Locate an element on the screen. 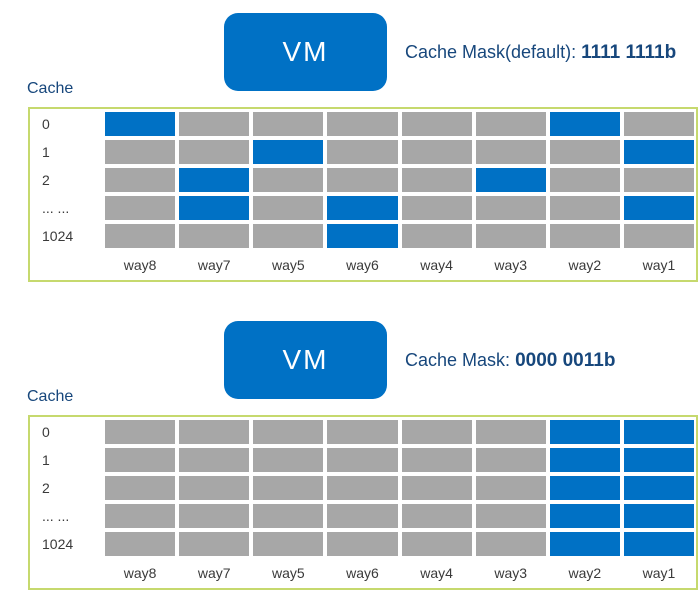 The height and width of the screenshot is (604, 700). vm-box: VM is located at coordinates (305, 360).